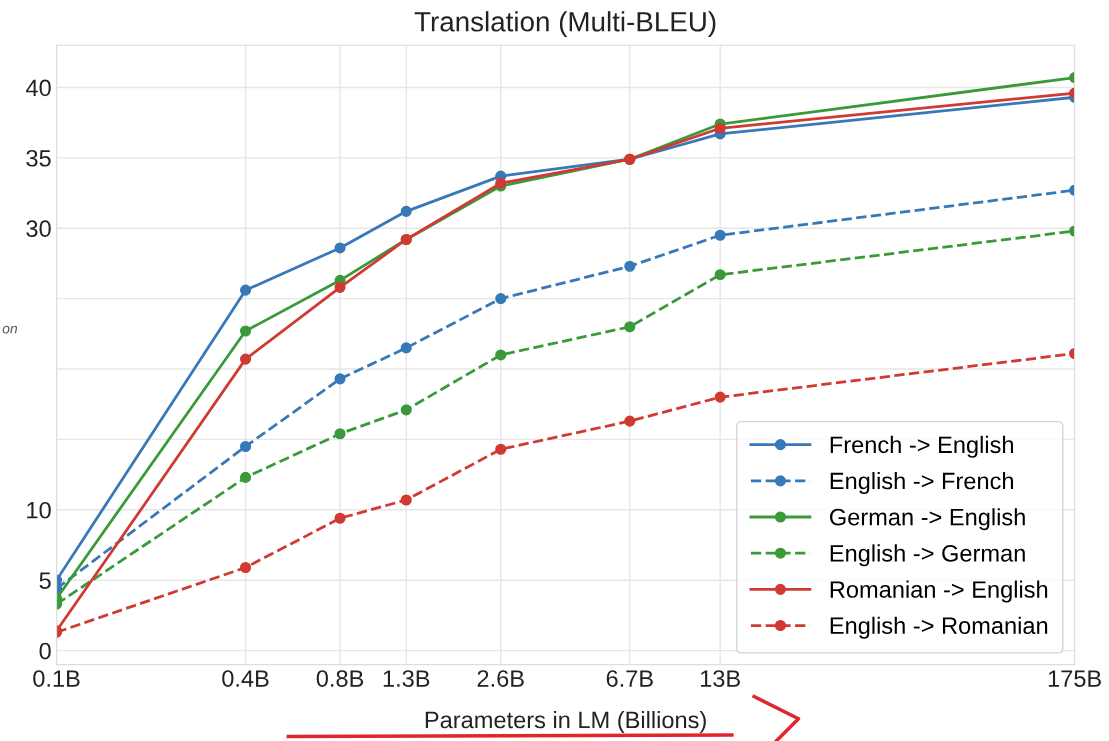 Image resolution: width=1109 pixels, height=741 pixels. What do you see at coordinates (939, 591) in the screenshot?
I see `legend-label: Romanian -> English` at bounding box center [939, 591].